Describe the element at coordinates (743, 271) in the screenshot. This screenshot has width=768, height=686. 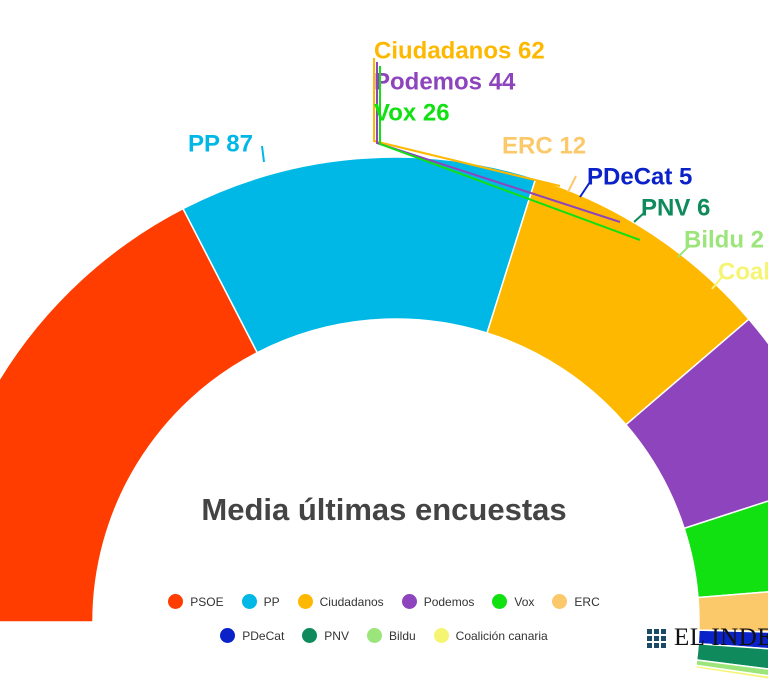
I see `data-label-coalicion-canaria: Coal` at that location.